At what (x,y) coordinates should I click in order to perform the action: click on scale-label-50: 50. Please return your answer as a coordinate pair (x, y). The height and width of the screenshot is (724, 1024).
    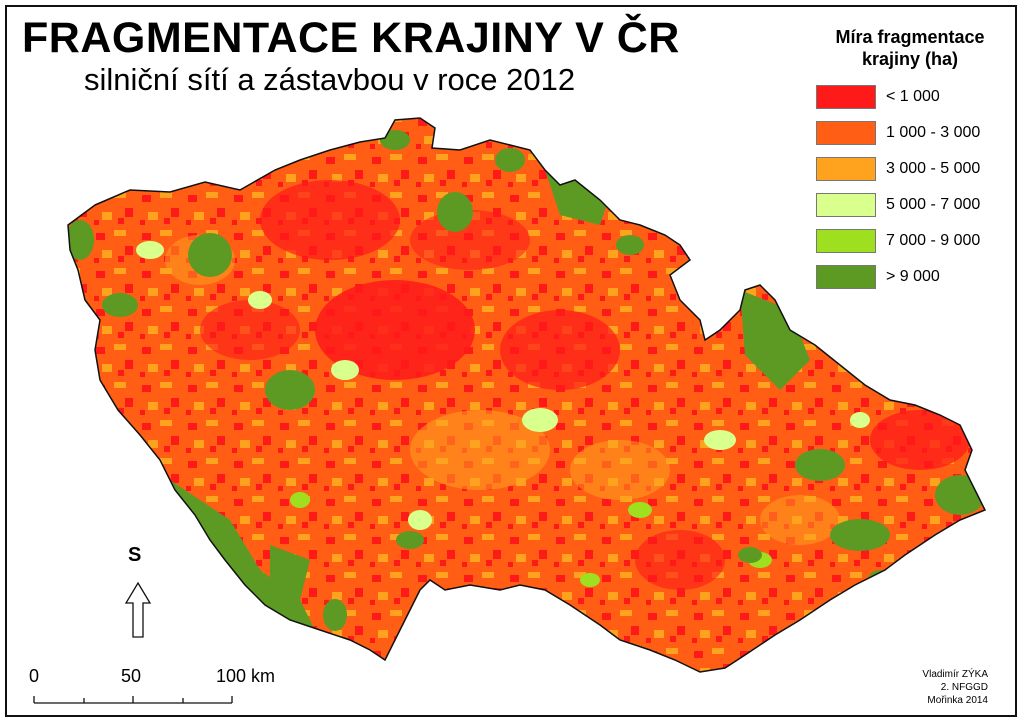
    Looking at the image, I should click on (131, 676).